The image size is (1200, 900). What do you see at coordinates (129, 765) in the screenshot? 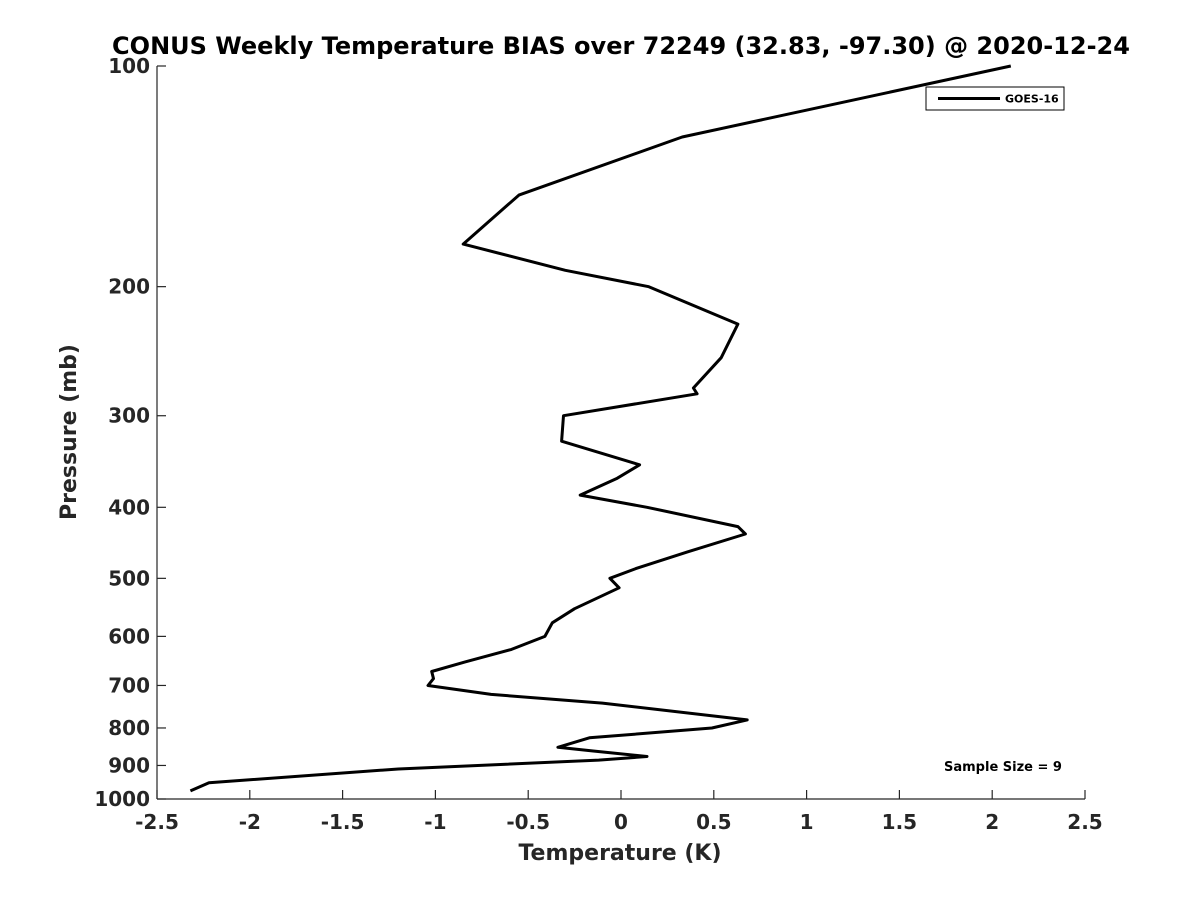
I see `y-tick-label: 900` at bounding box center [129, 765].